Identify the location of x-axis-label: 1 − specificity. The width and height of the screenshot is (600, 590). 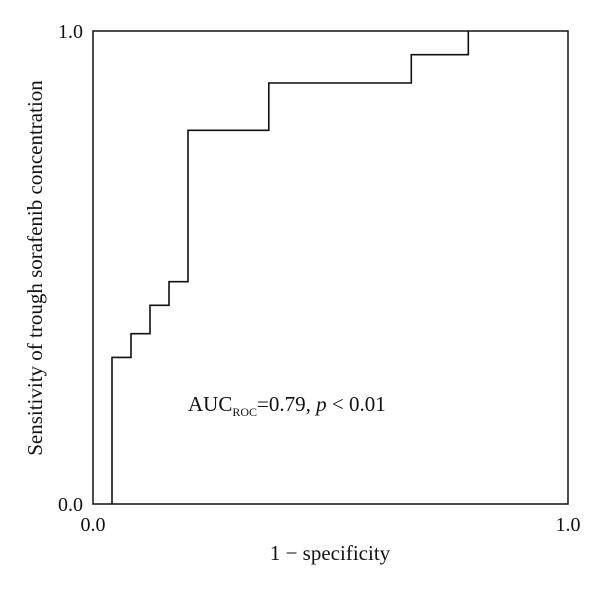
(330, 553).